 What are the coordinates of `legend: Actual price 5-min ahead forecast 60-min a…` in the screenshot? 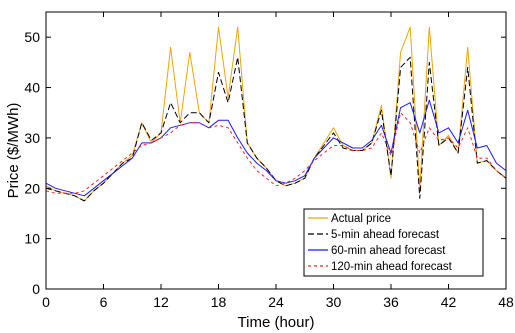 It's located at (393, 242).